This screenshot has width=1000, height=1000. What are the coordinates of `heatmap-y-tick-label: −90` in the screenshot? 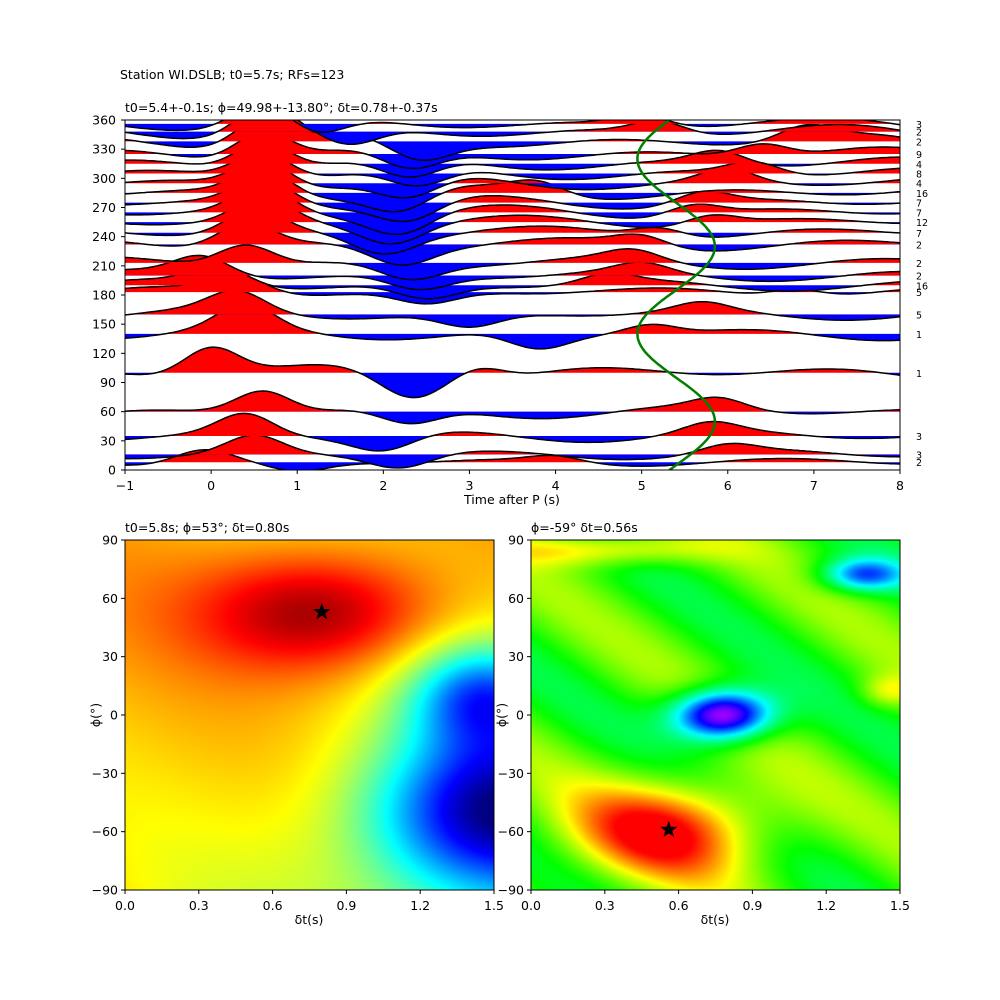 It's located at (511, 890).